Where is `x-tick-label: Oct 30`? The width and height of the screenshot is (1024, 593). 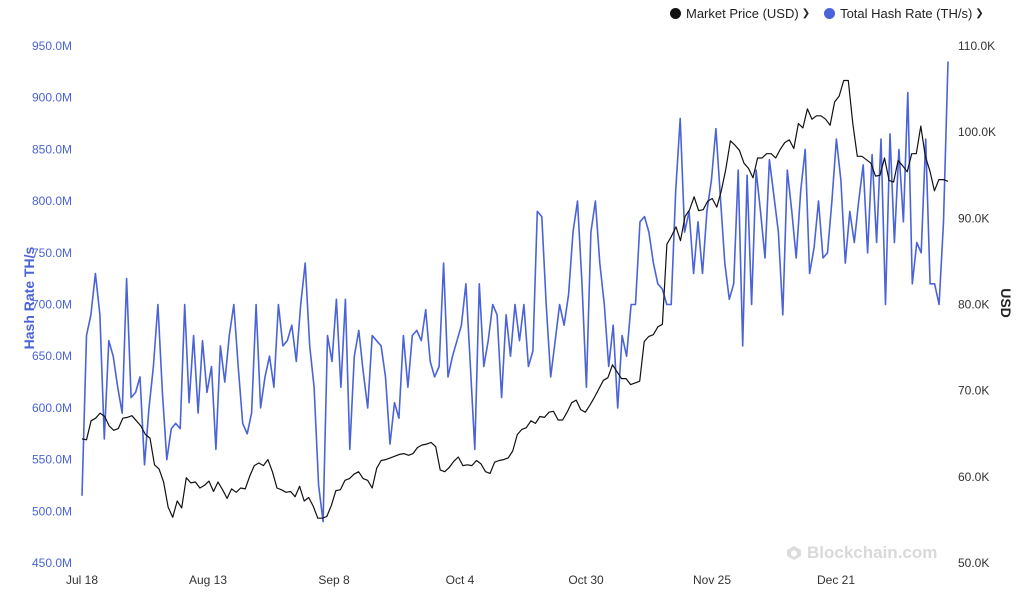
x-tick-label: Oct 30 is located at coordinates (586, 580).